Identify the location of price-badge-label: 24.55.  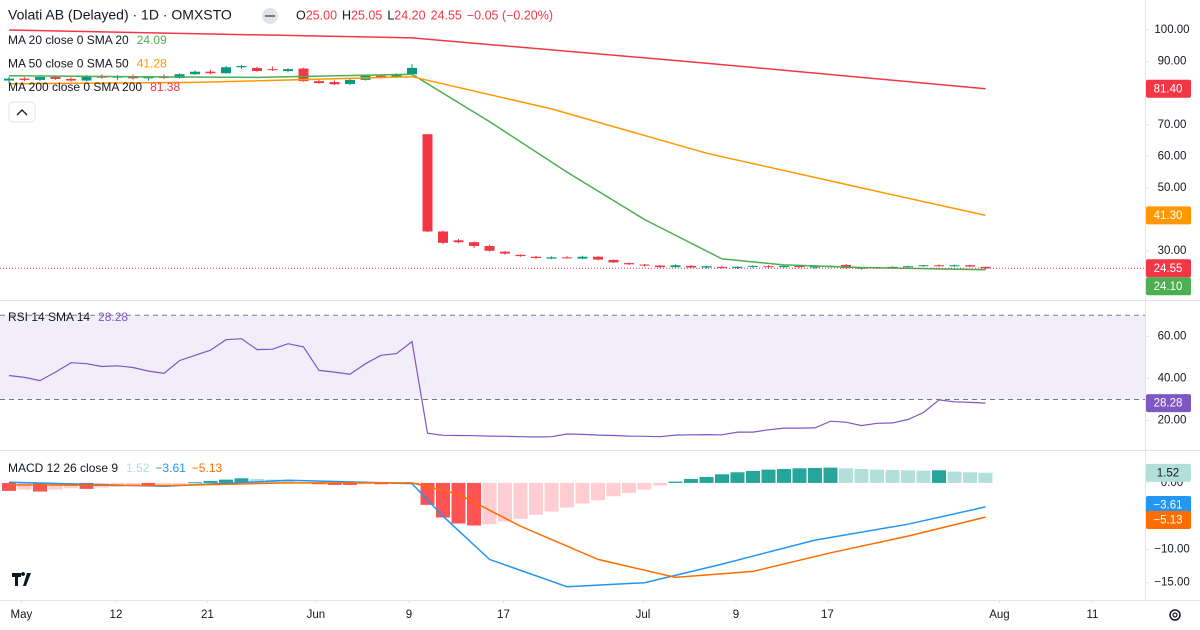
(1168, 269).